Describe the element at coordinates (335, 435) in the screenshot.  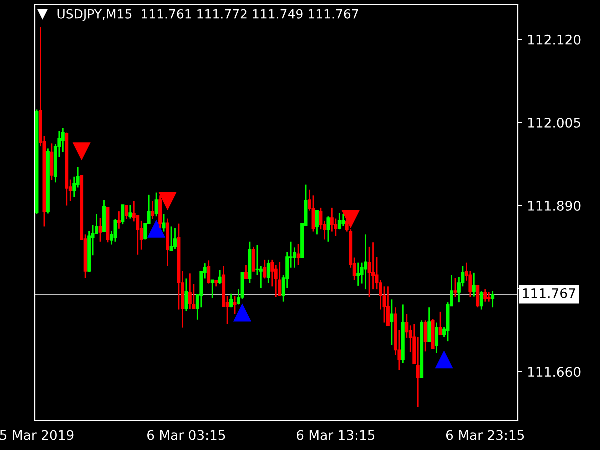
I see `x-tick-label: 6 Mar 13:15` at that location.